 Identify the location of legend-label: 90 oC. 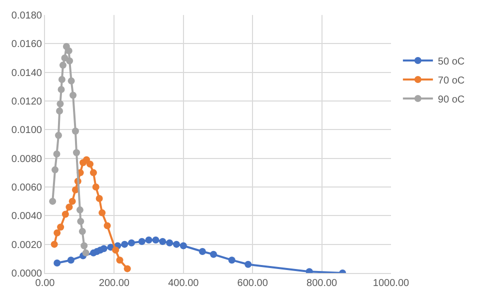
(451, 100).